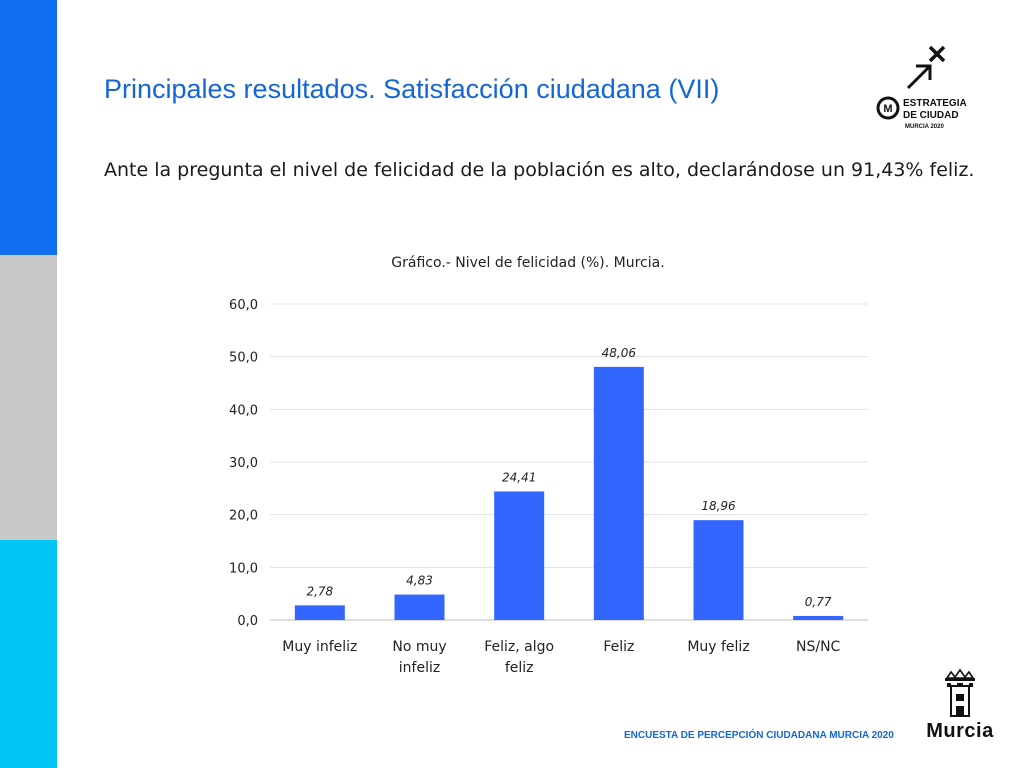 Image resolution: width=1024 pixels, height=768 pixels. What do you see at coordinates (28, 654) in the screenshot?
I see `side-band-cyan` at bounding box center [28, 654].